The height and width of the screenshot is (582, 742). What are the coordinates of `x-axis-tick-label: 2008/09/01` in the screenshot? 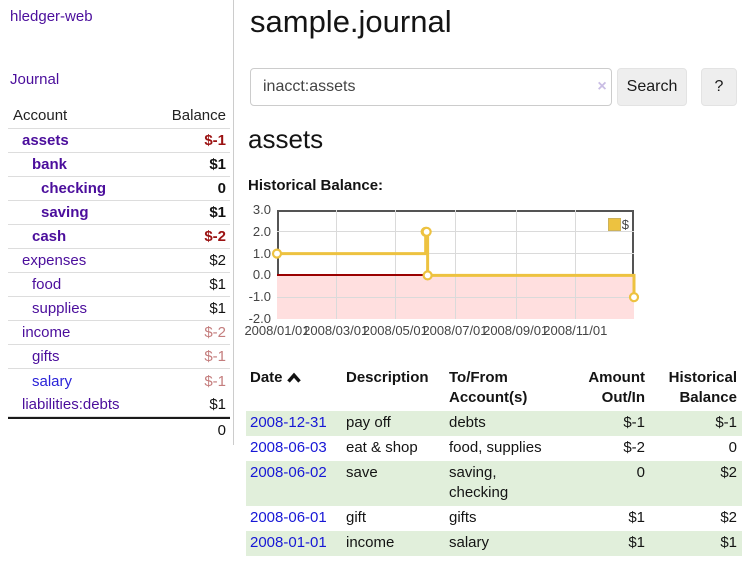 It's located at (516, 330).